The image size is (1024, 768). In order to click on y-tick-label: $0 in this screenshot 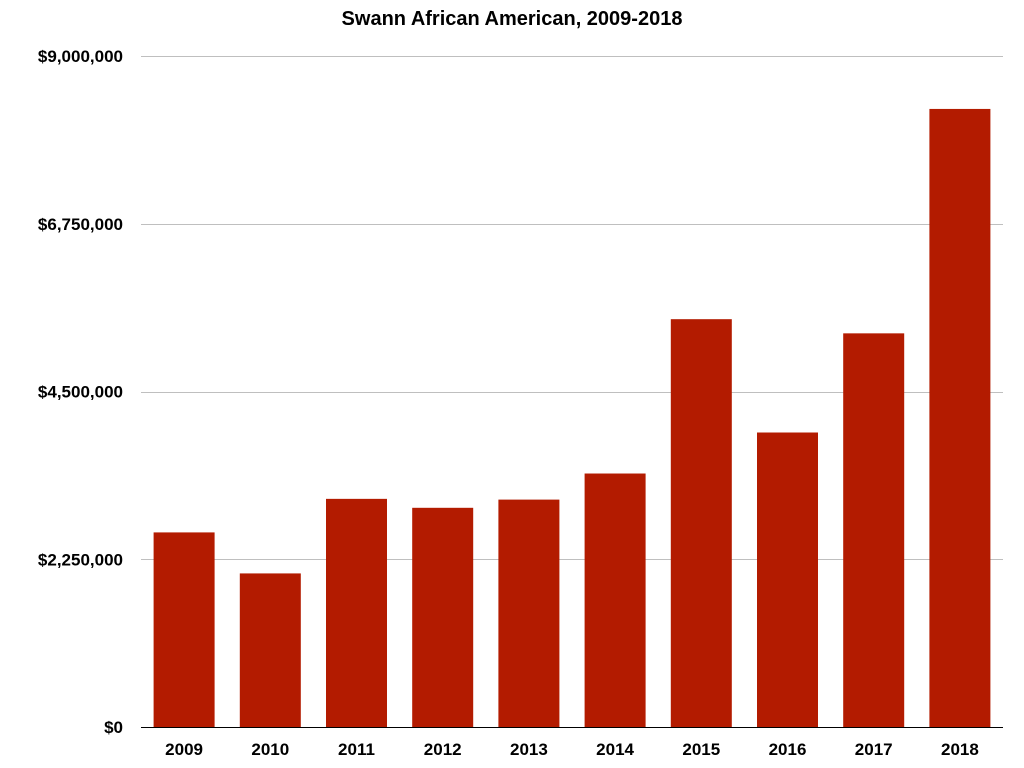, I will do `click(113, 727)`.